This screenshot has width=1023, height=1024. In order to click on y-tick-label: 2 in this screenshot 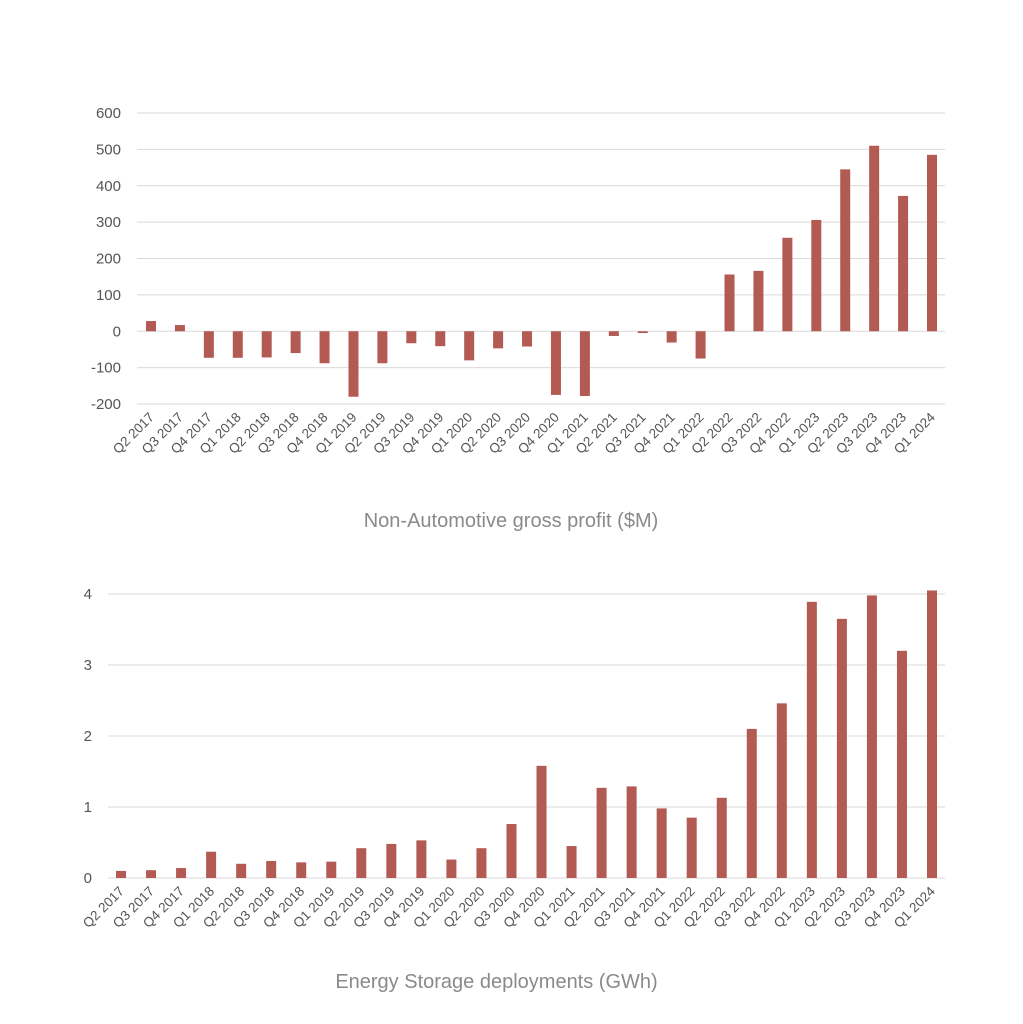, I will do `click(88, 736)`.